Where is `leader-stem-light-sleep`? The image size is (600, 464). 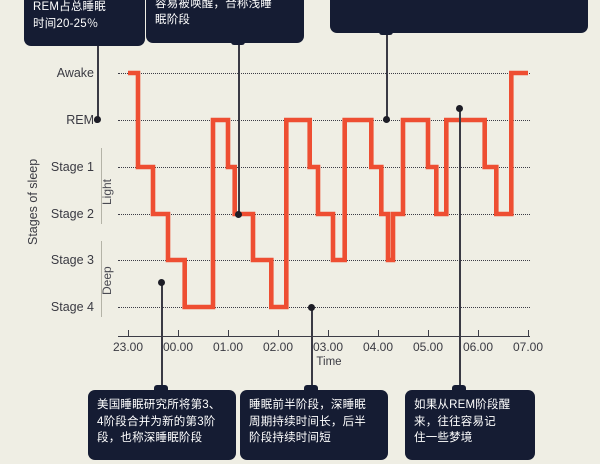
leader-stem-light-sleep is located at coordinates (239, 129).